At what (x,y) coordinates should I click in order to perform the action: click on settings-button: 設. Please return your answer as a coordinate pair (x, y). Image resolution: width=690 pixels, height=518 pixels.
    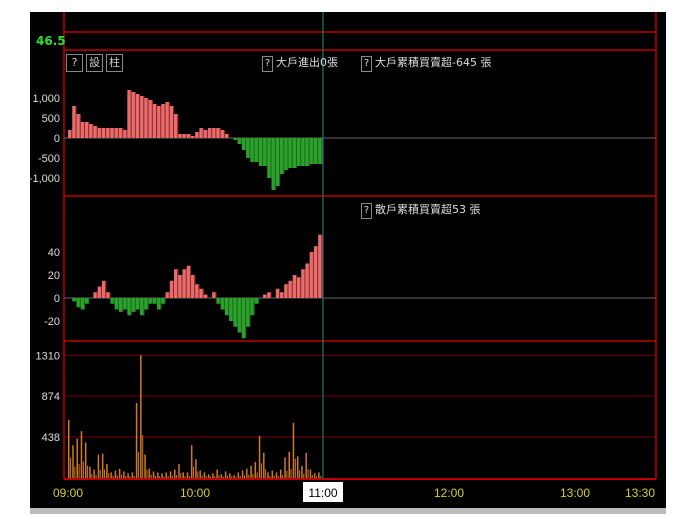
    Looking at the image, I should click on (94, 63).